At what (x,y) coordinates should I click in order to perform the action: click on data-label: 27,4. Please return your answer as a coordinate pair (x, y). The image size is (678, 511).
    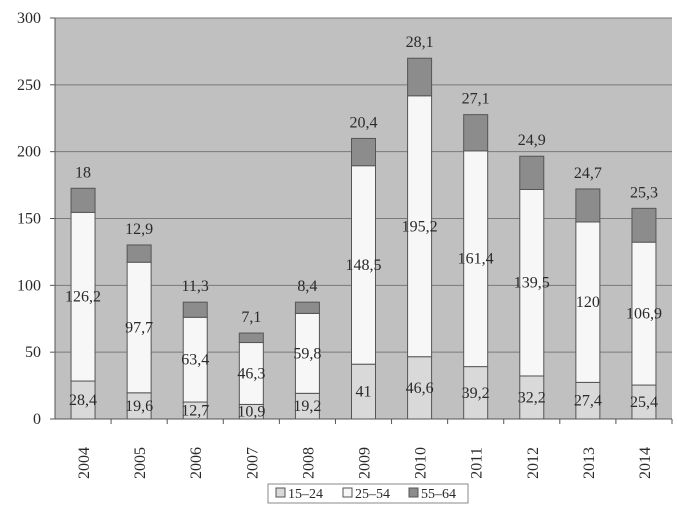
    Looking at the image, I should click on (588, 401).